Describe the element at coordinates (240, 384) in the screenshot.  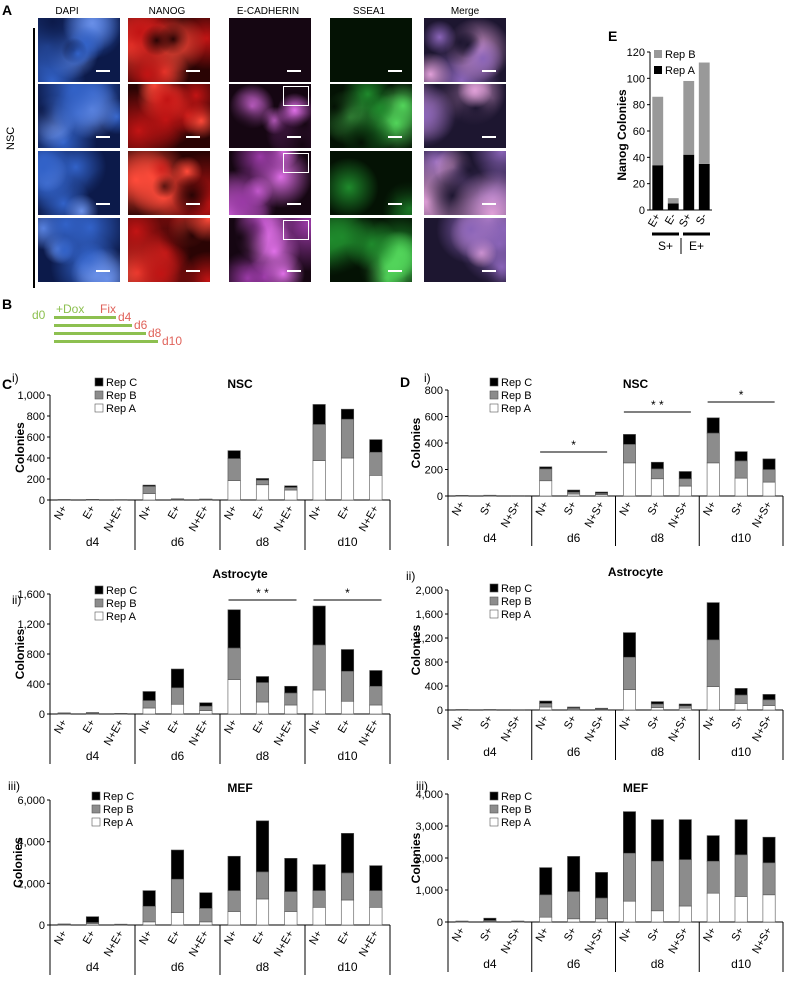
I see `chart-title: NSC` at that location.